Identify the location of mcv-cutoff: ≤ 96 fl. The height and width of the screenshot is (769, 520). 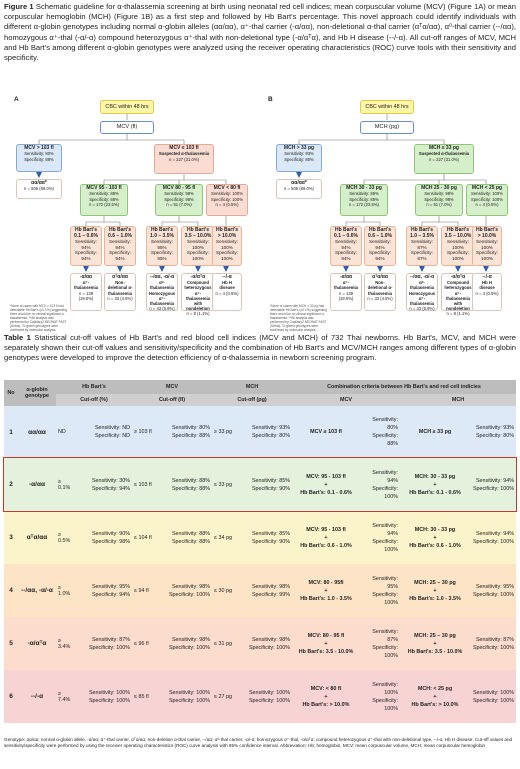
(141, 643).